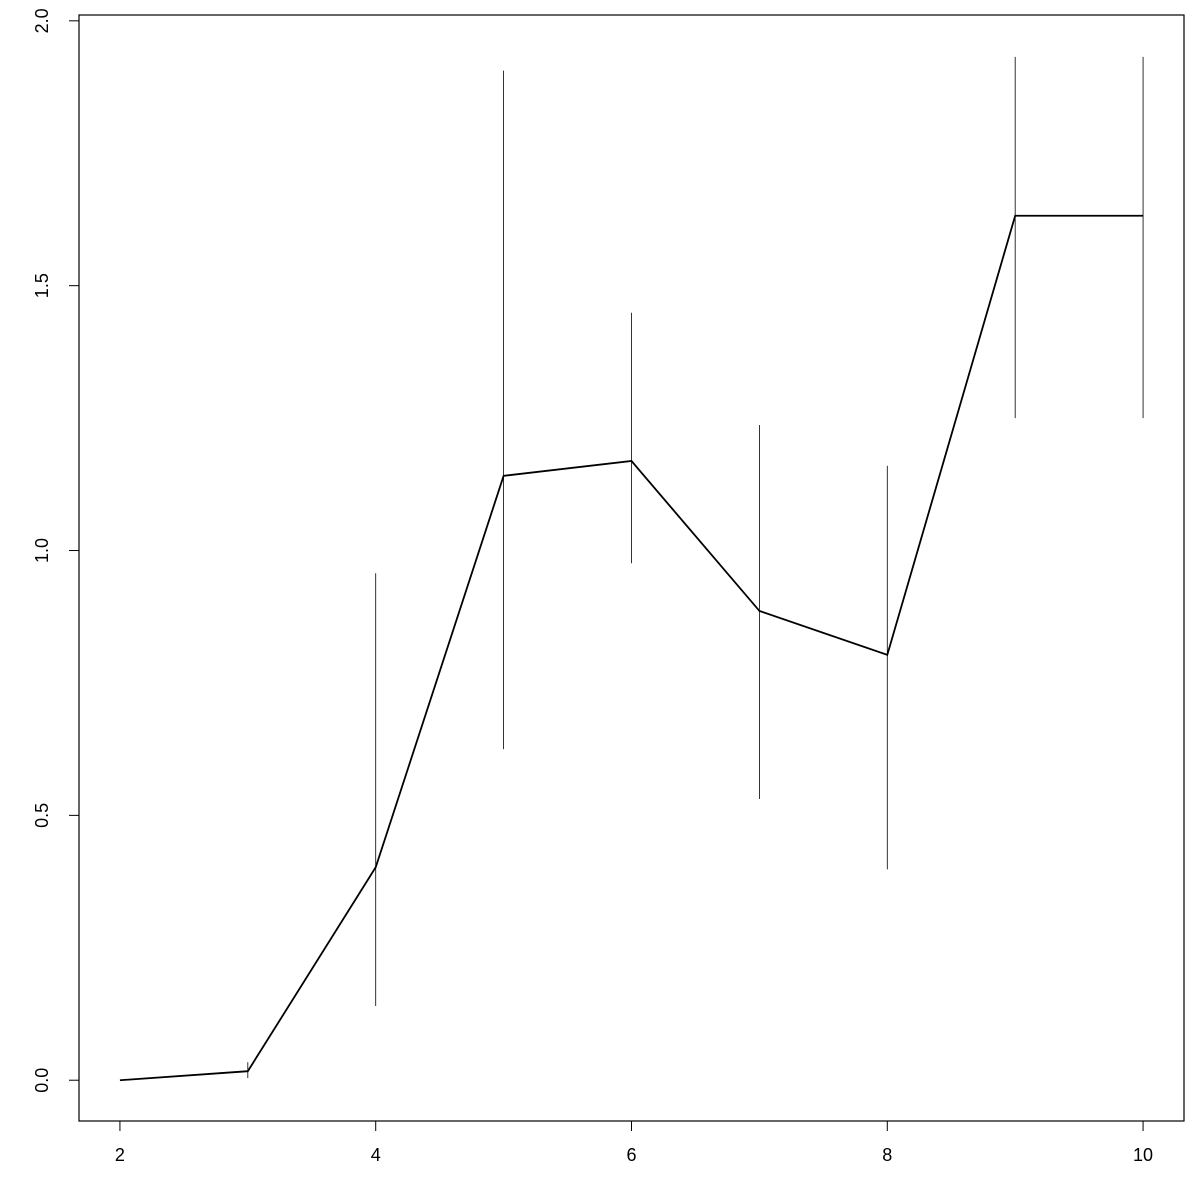  I want to click on y-tick-label: 1.5, so click(42, 285).